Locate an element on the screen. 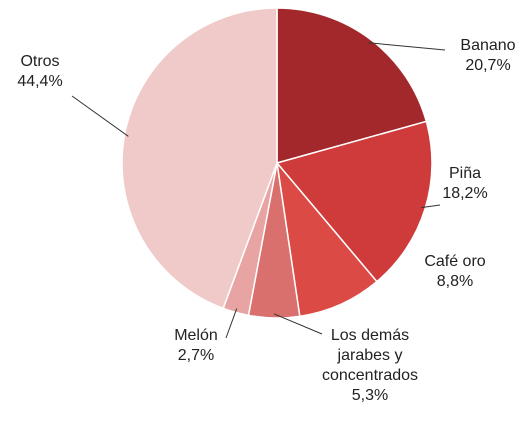 Image resolution: width=522 pixels, height=422 pixels. category-label: Café oro is located at coordinates (455, 261).